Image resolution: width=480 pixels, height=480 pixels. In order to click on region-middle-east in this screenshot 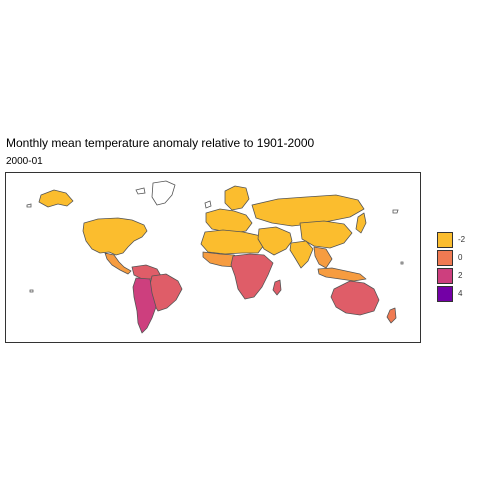, I will do `click(275, 241)`.